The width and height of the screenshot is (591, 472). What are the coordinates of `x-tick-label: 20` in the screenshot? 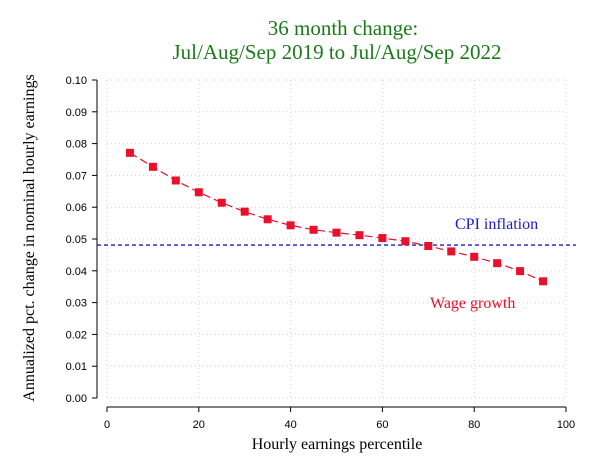 It's located at (199, 425).